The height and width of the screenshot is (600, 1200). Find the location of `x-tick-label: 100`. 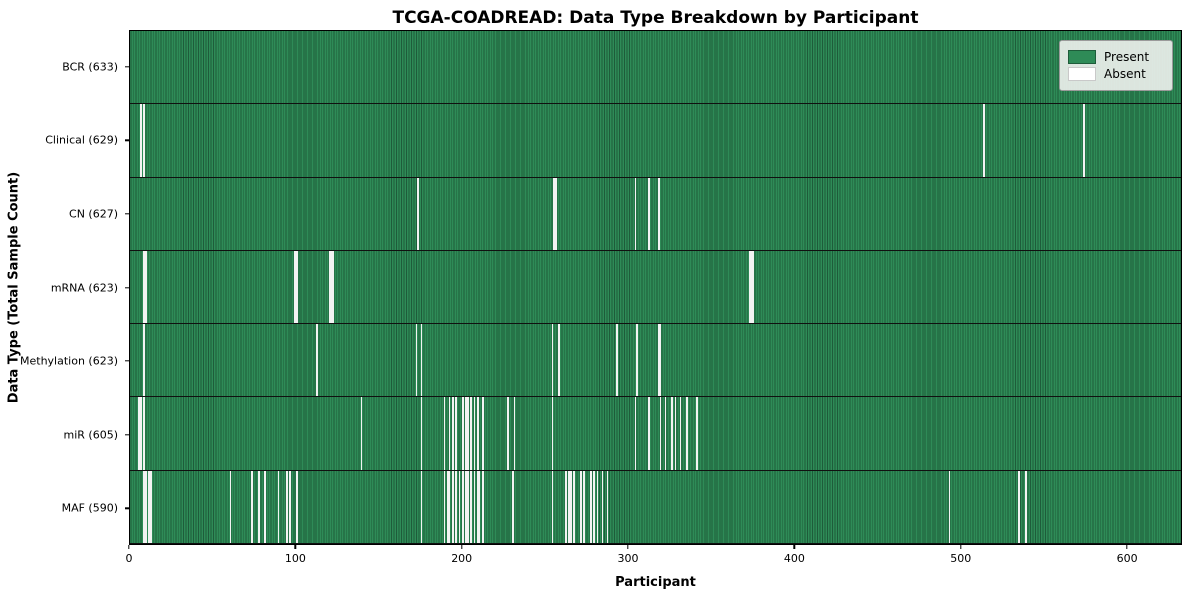

x-tick-label: 100 is located at coordinates (295, 558).